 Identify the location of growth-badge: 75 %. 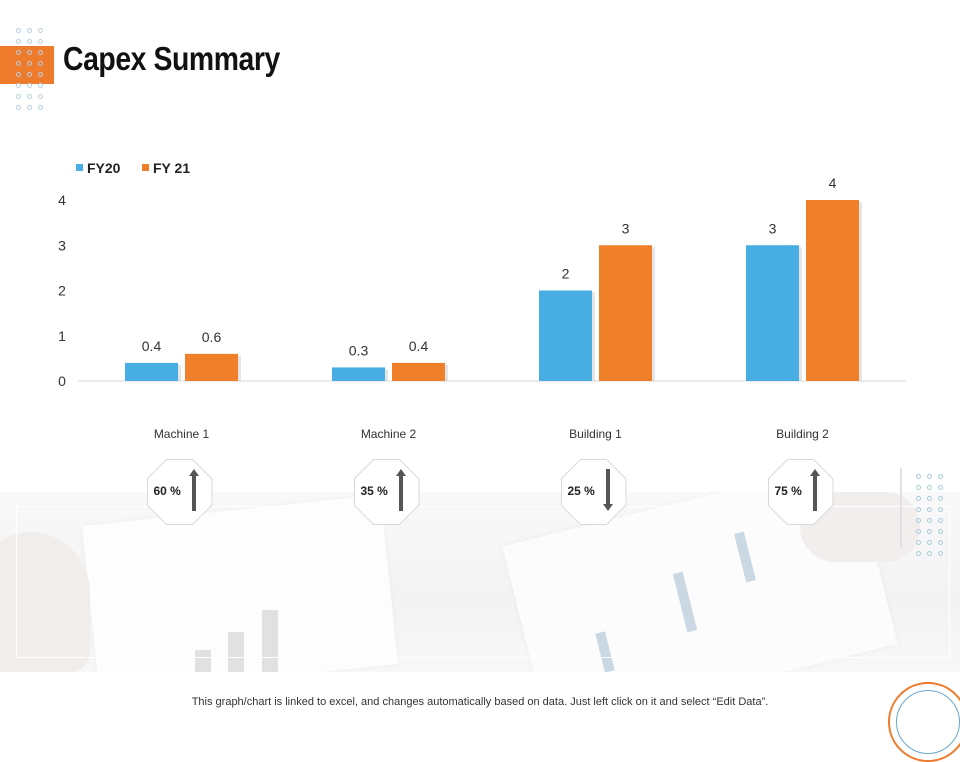
(800, 492).